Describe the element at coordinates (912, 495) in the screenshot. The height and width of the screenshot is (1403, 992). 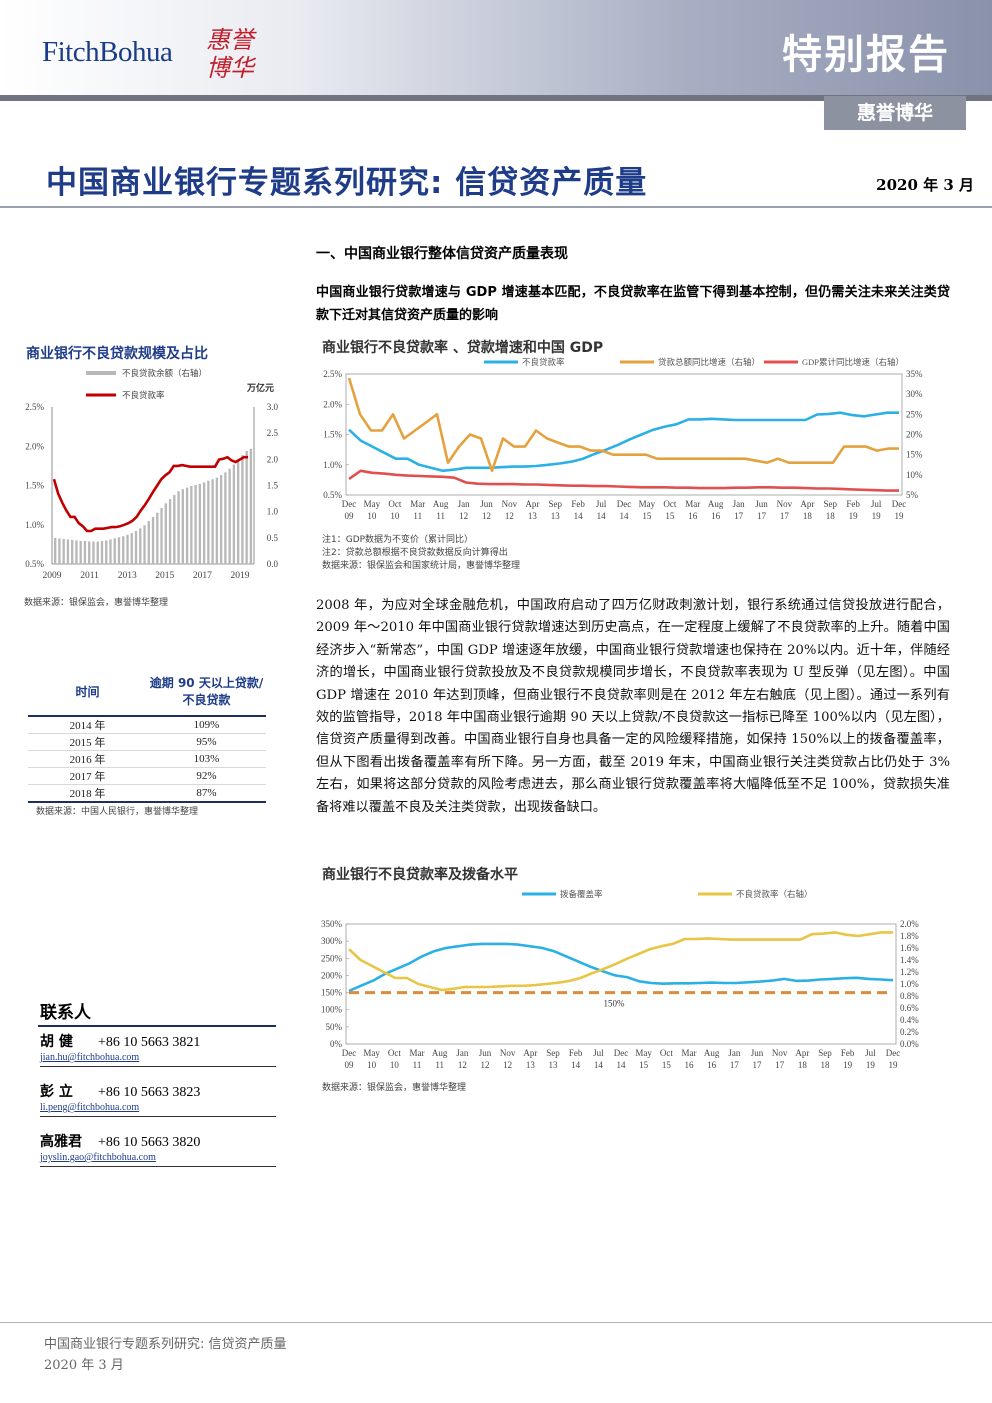
I see `y-tick-right: 5%` at that location.